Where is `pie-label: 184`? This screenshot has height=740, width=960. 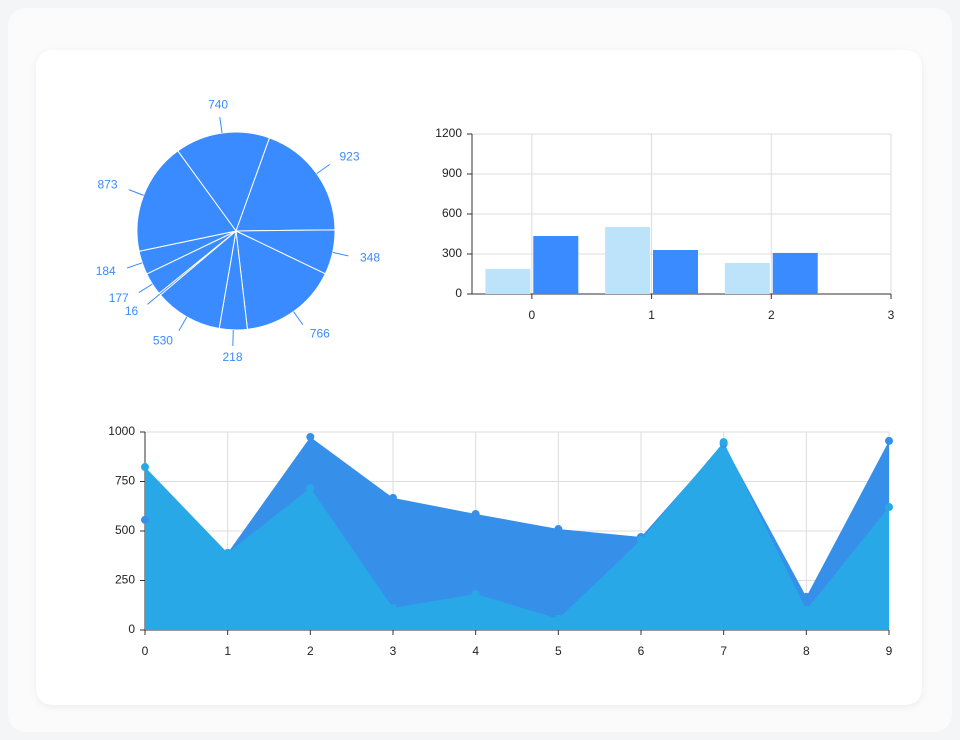
pie-label: 184 is located at coordinates (106, 271).